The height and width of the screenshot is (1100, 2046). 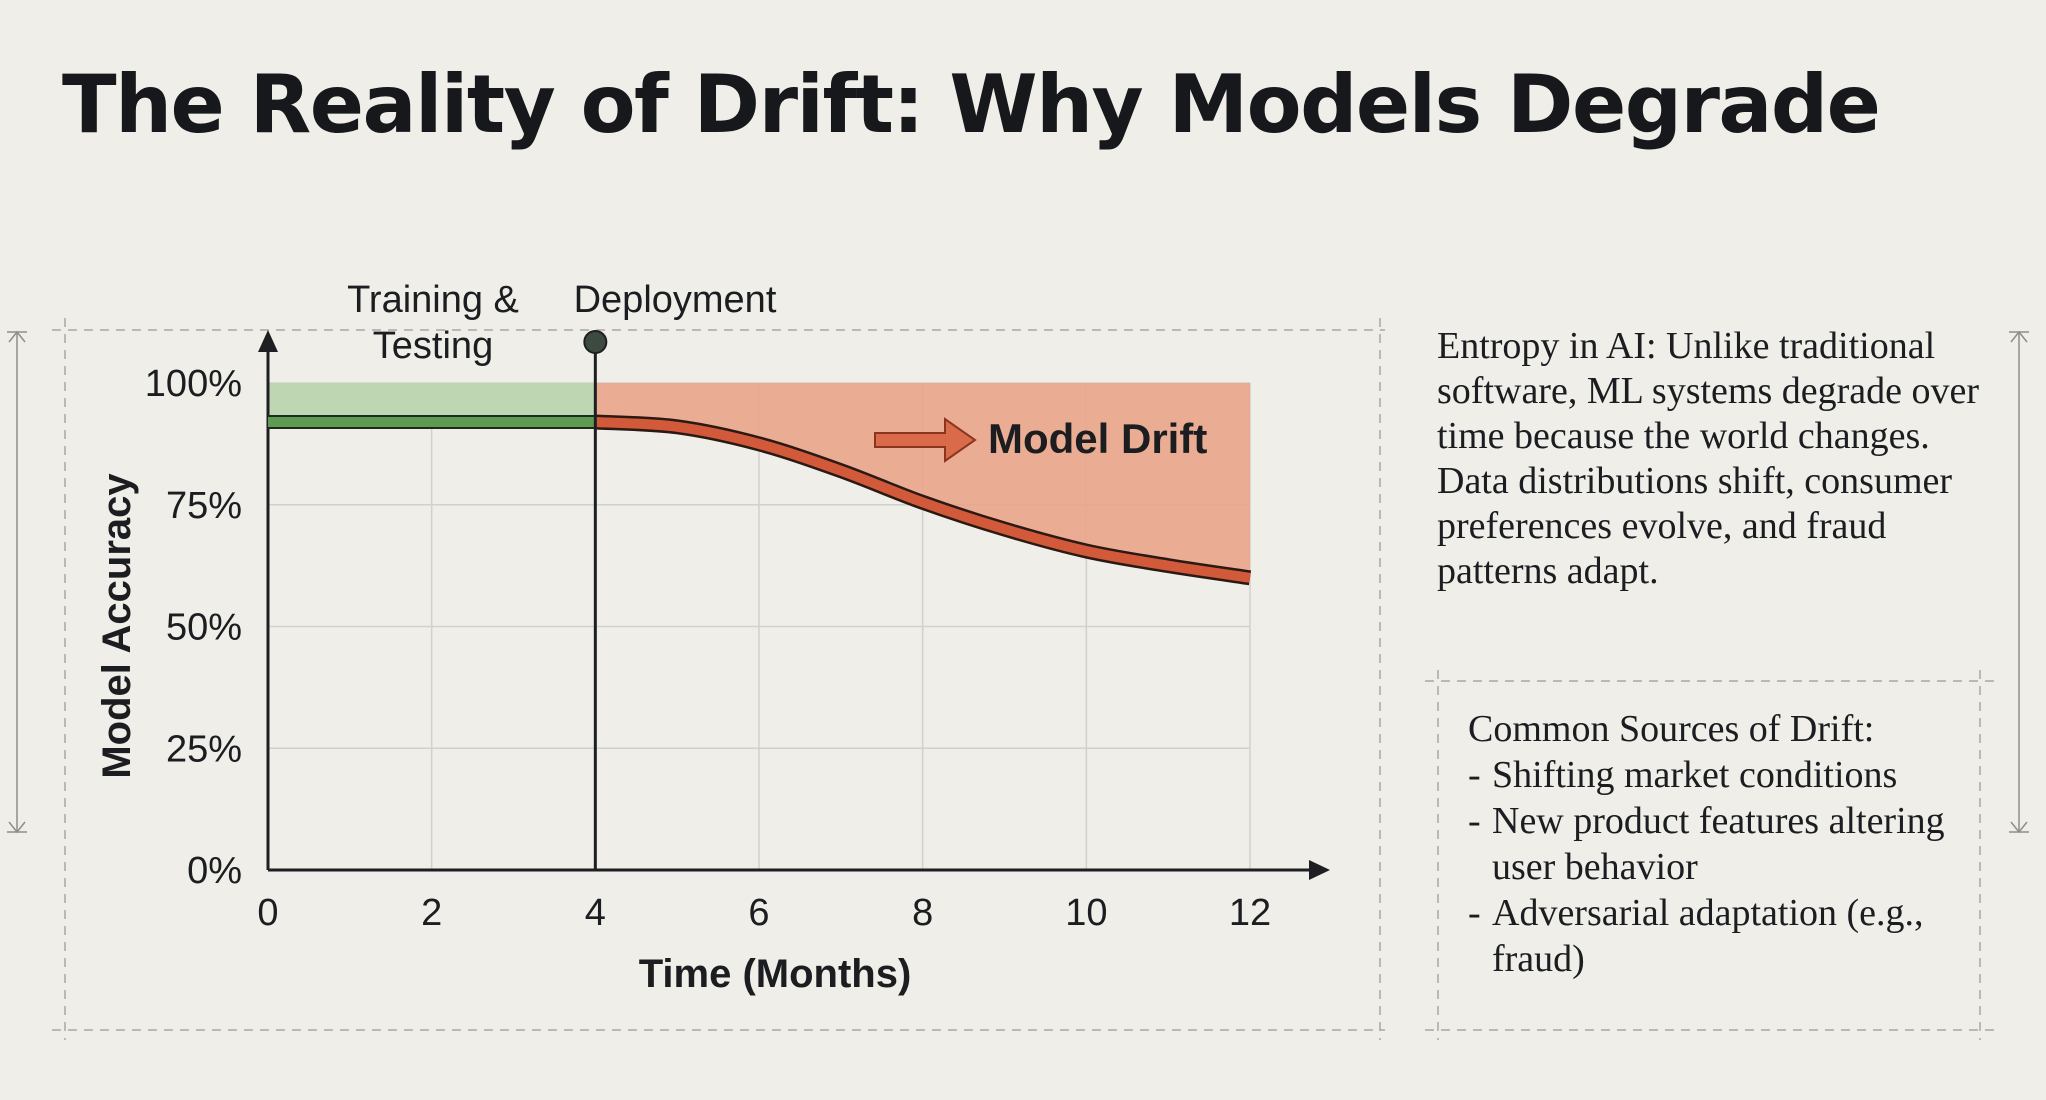 What do you see at coordinates (1708, 936) in the screenshot?
I see `source-item-text: Adversarial adaptation (e.g., fraud)` at bounding box center [1708, 936].